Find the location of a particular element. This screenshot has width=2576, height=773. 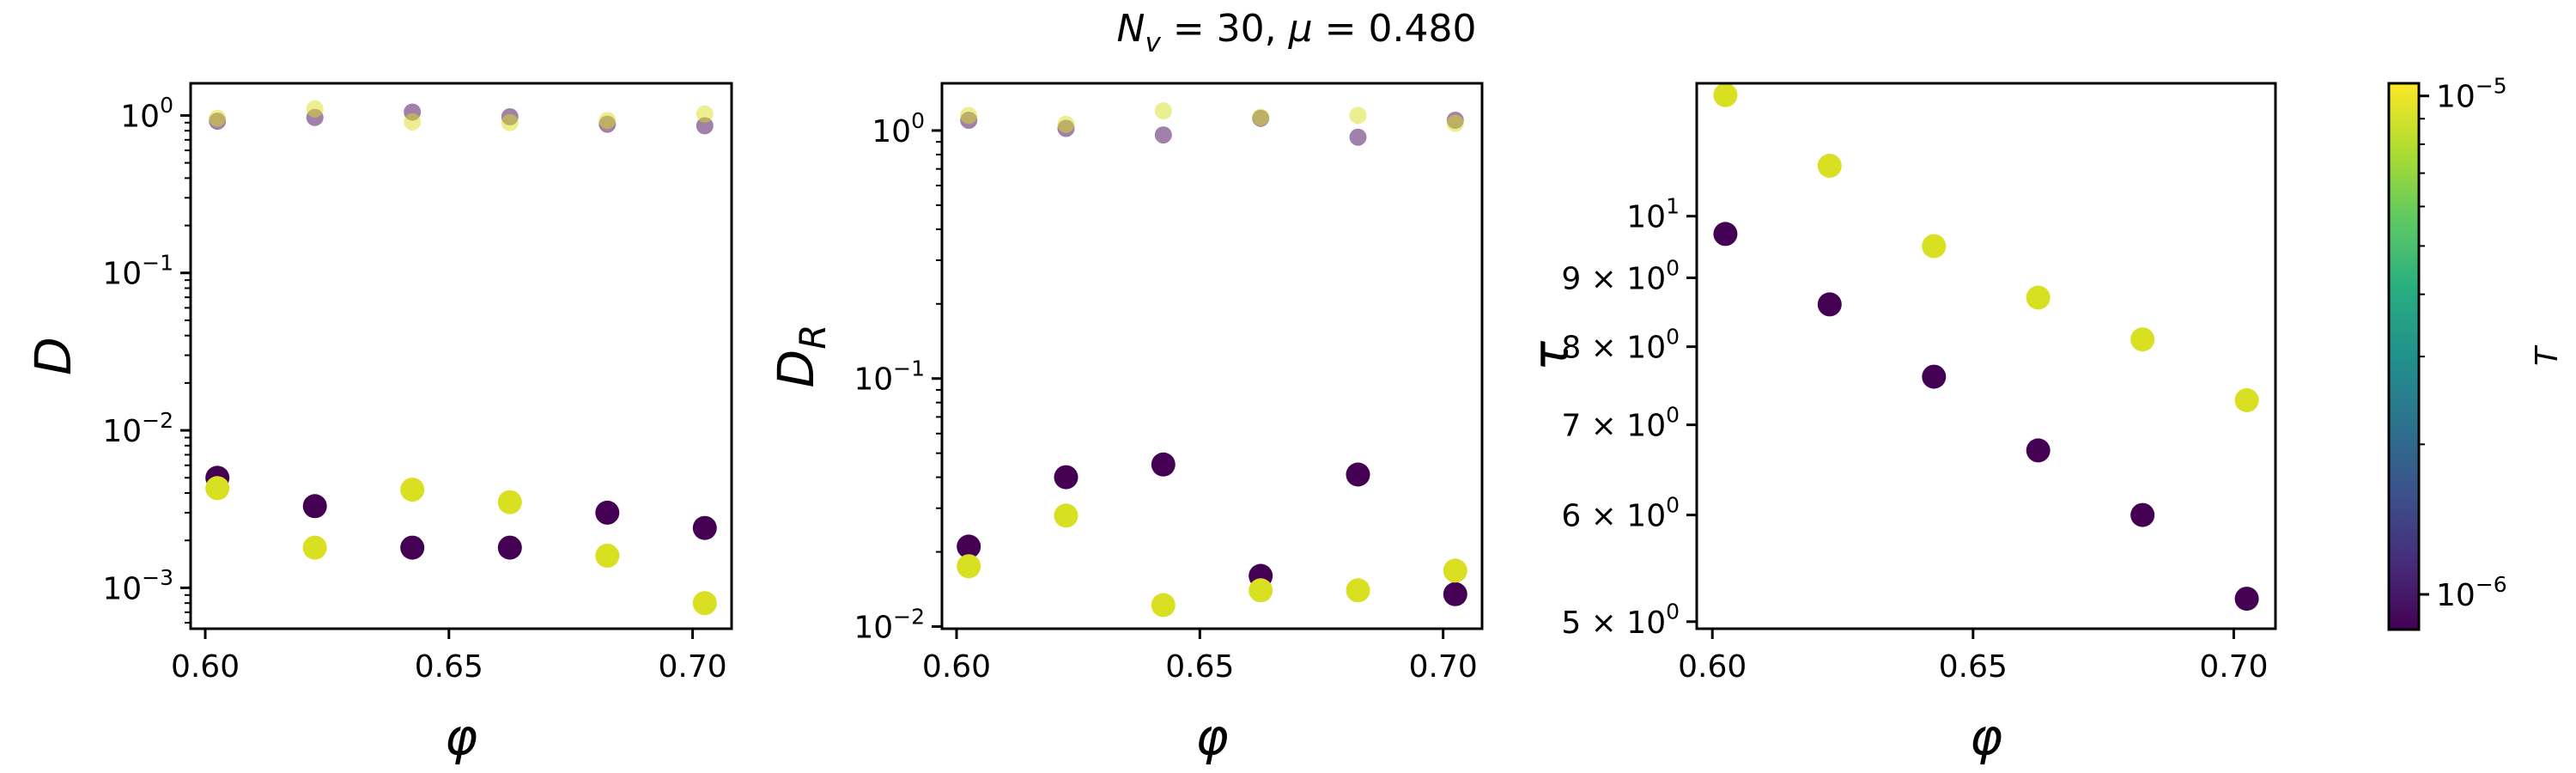

y-tick-label: 7 × 100 is located at coordinates (1620, 422).